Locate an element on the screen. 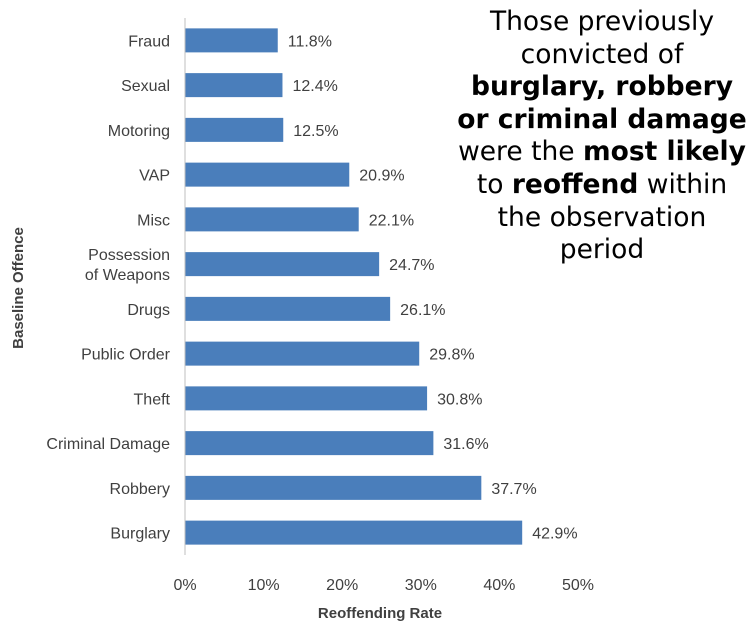  bar-vap is located at coordinates (267, 174).